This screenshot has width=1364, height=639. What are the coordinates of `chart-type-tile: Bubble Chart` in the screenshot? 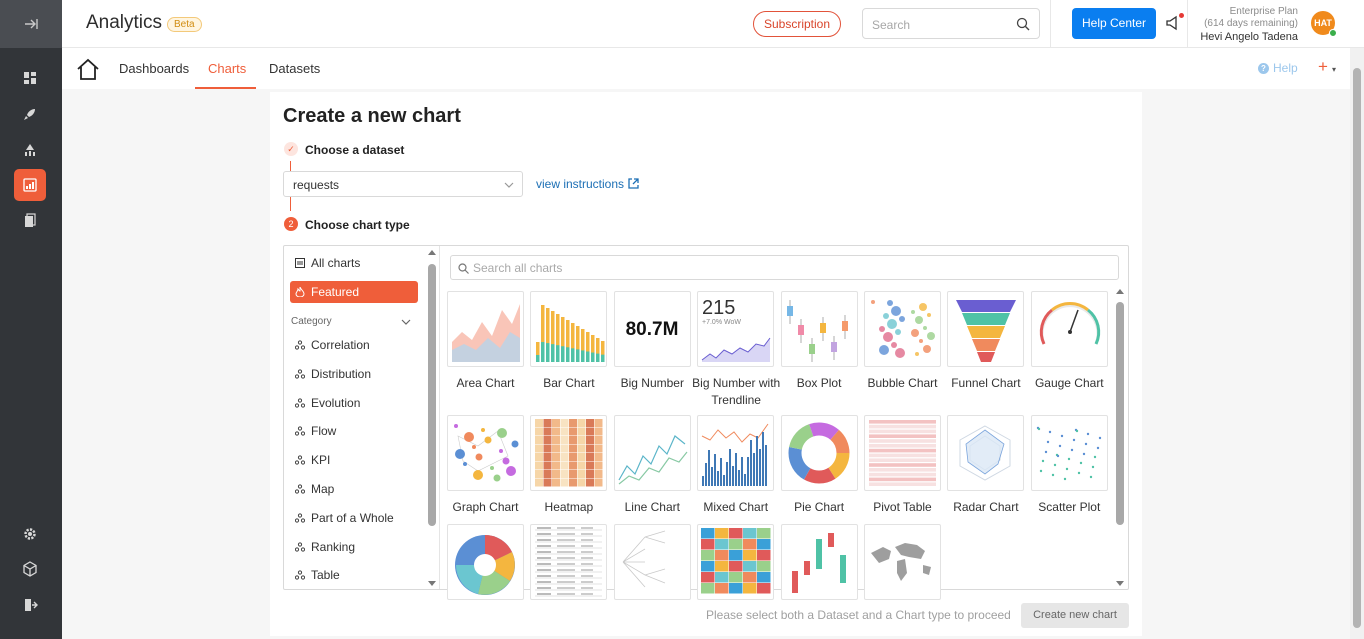 It's located at (902, 341).